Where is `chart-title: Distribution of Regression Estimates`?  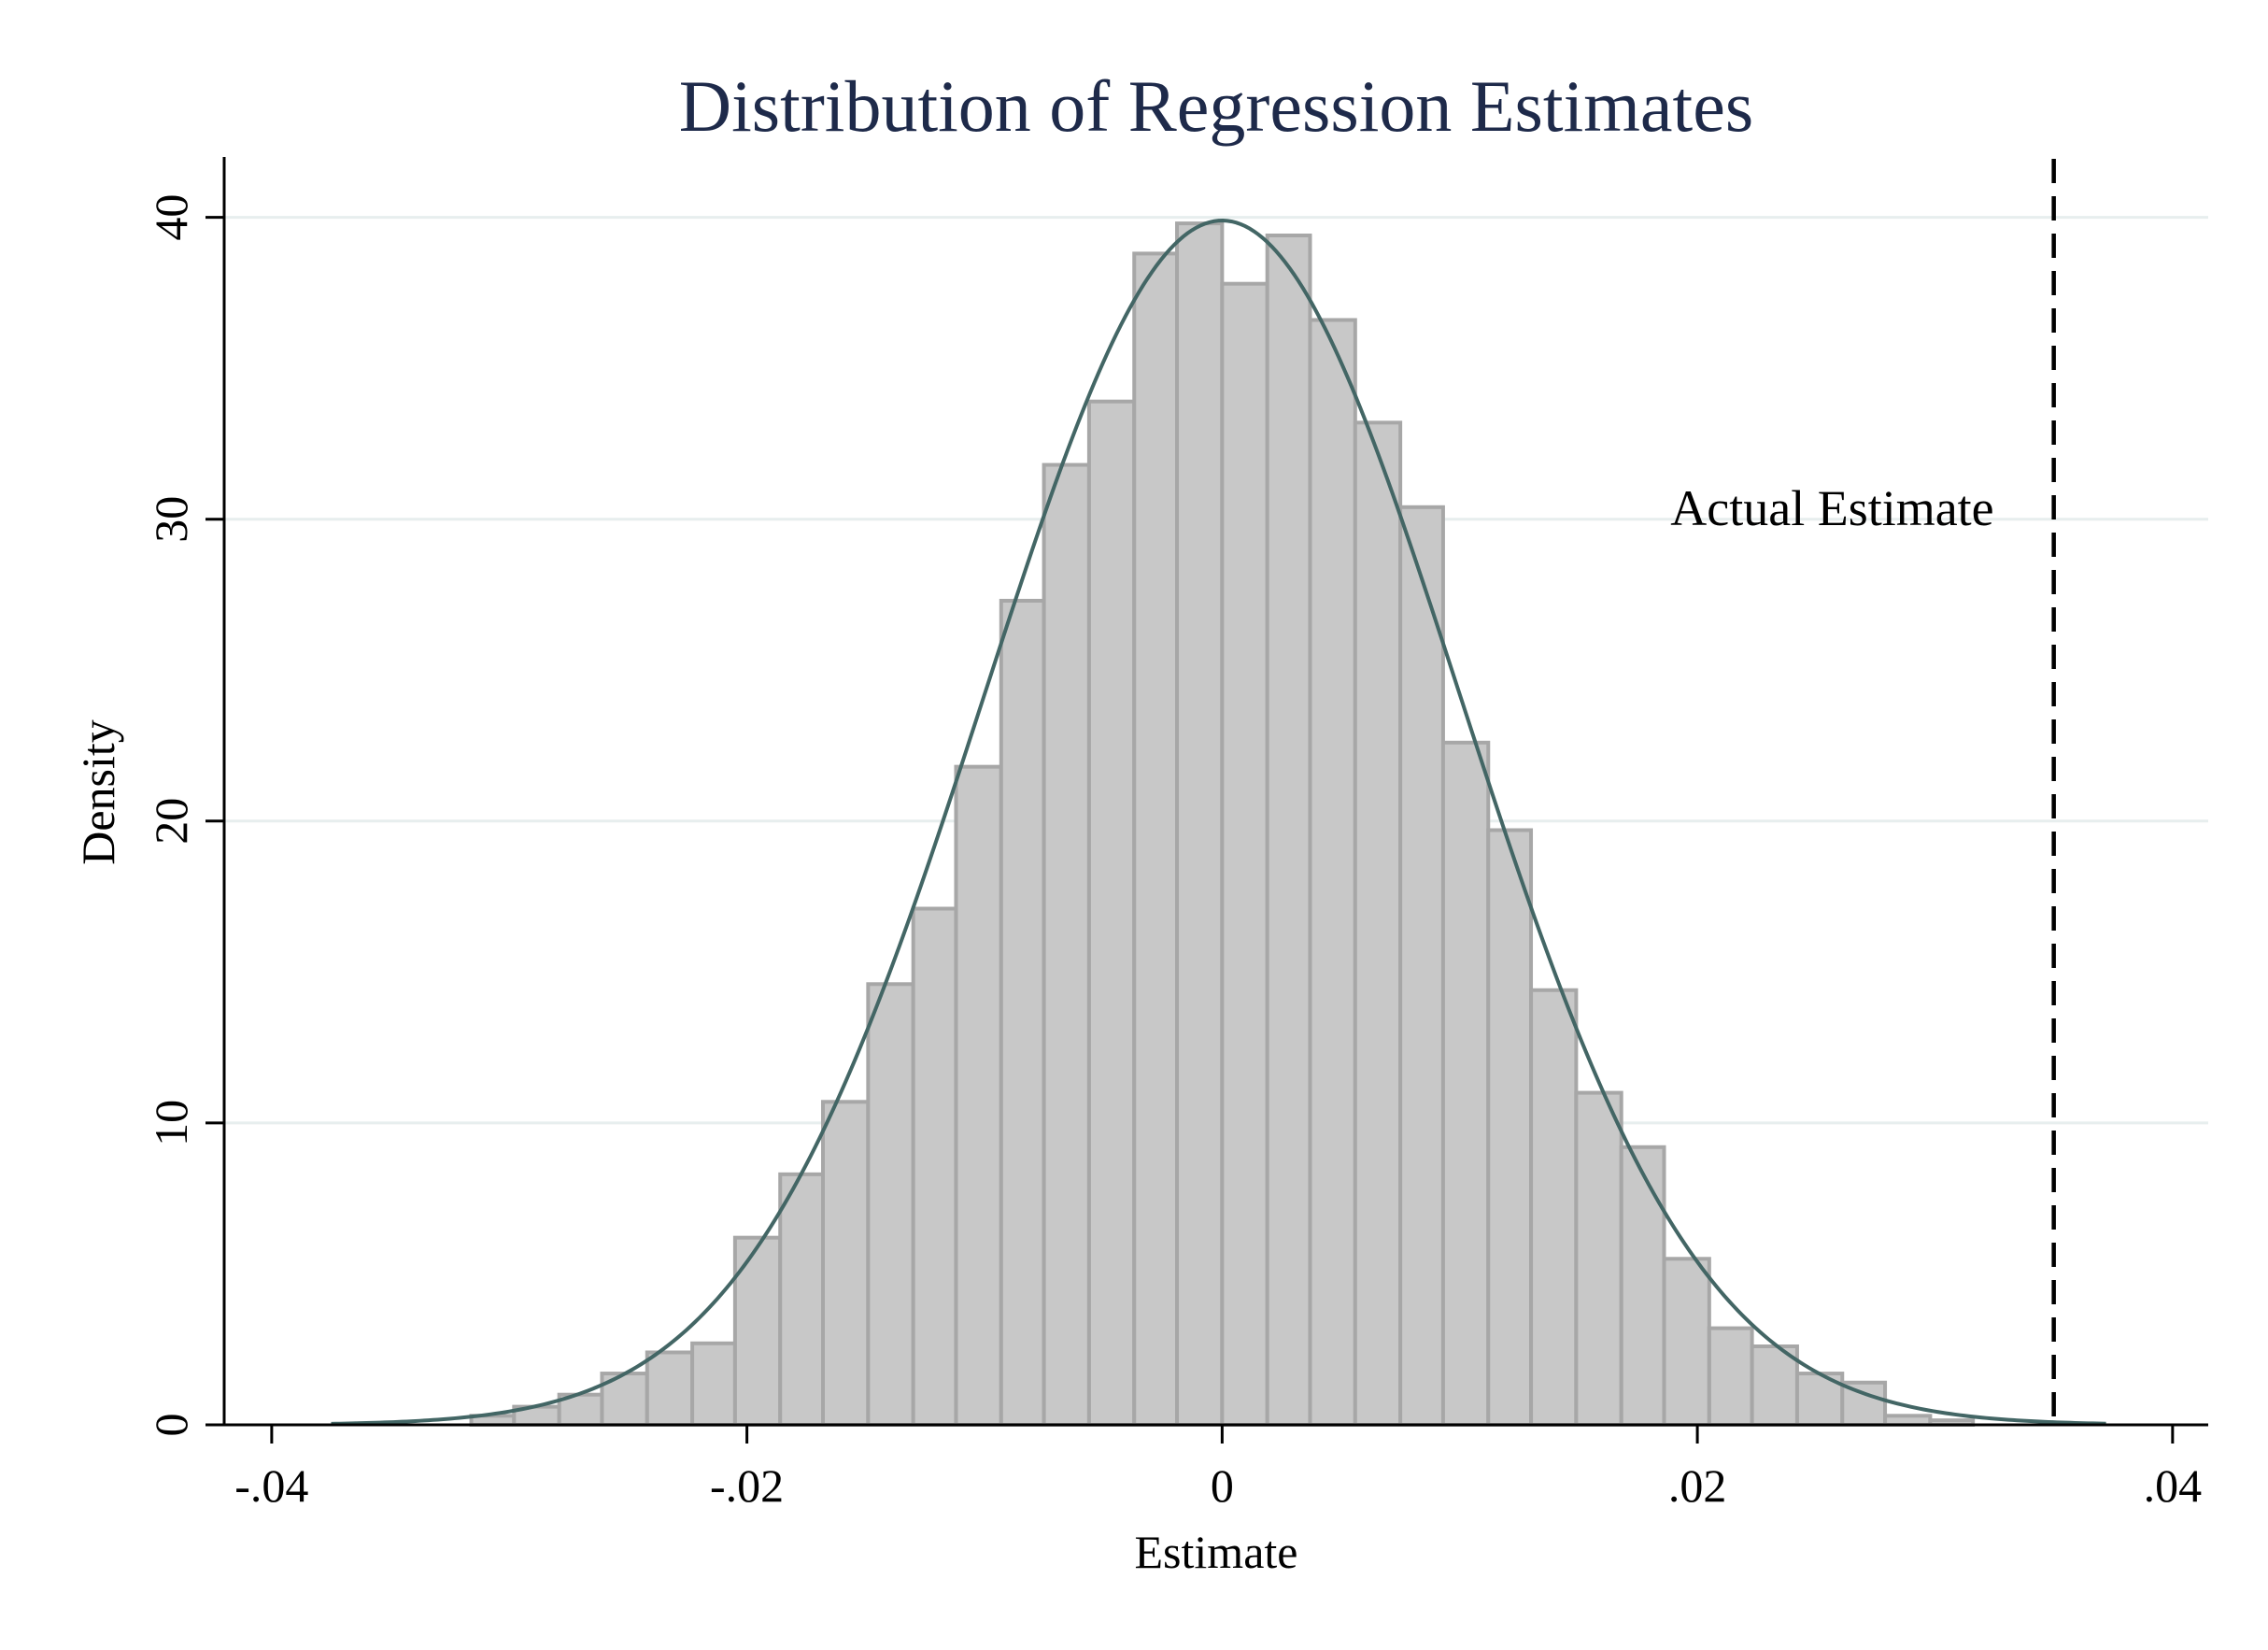 chart-title: Distribution of Regression Estimates is located at coordinates (1216, 106).